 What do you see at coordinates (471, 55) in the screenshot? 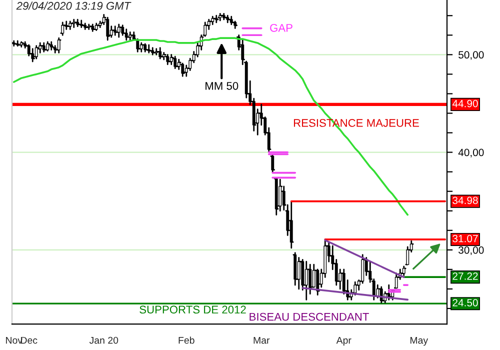
I see `y-tick-label: 50,00` at bounding box center [471, 55].